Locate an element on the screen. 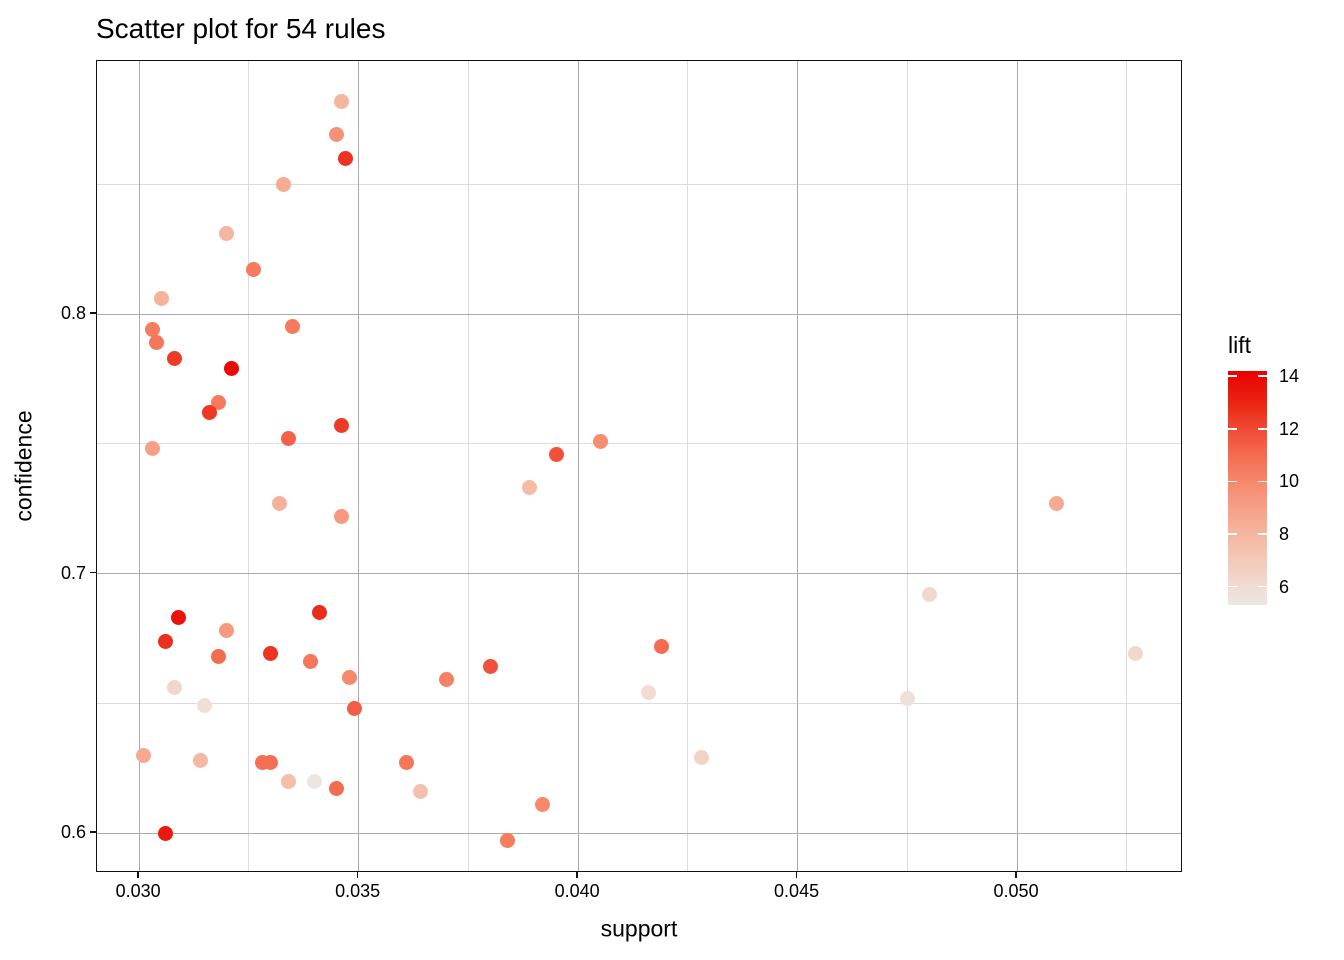  x-axis-tick-label: 0.040 is located at coordinates (577, 891).